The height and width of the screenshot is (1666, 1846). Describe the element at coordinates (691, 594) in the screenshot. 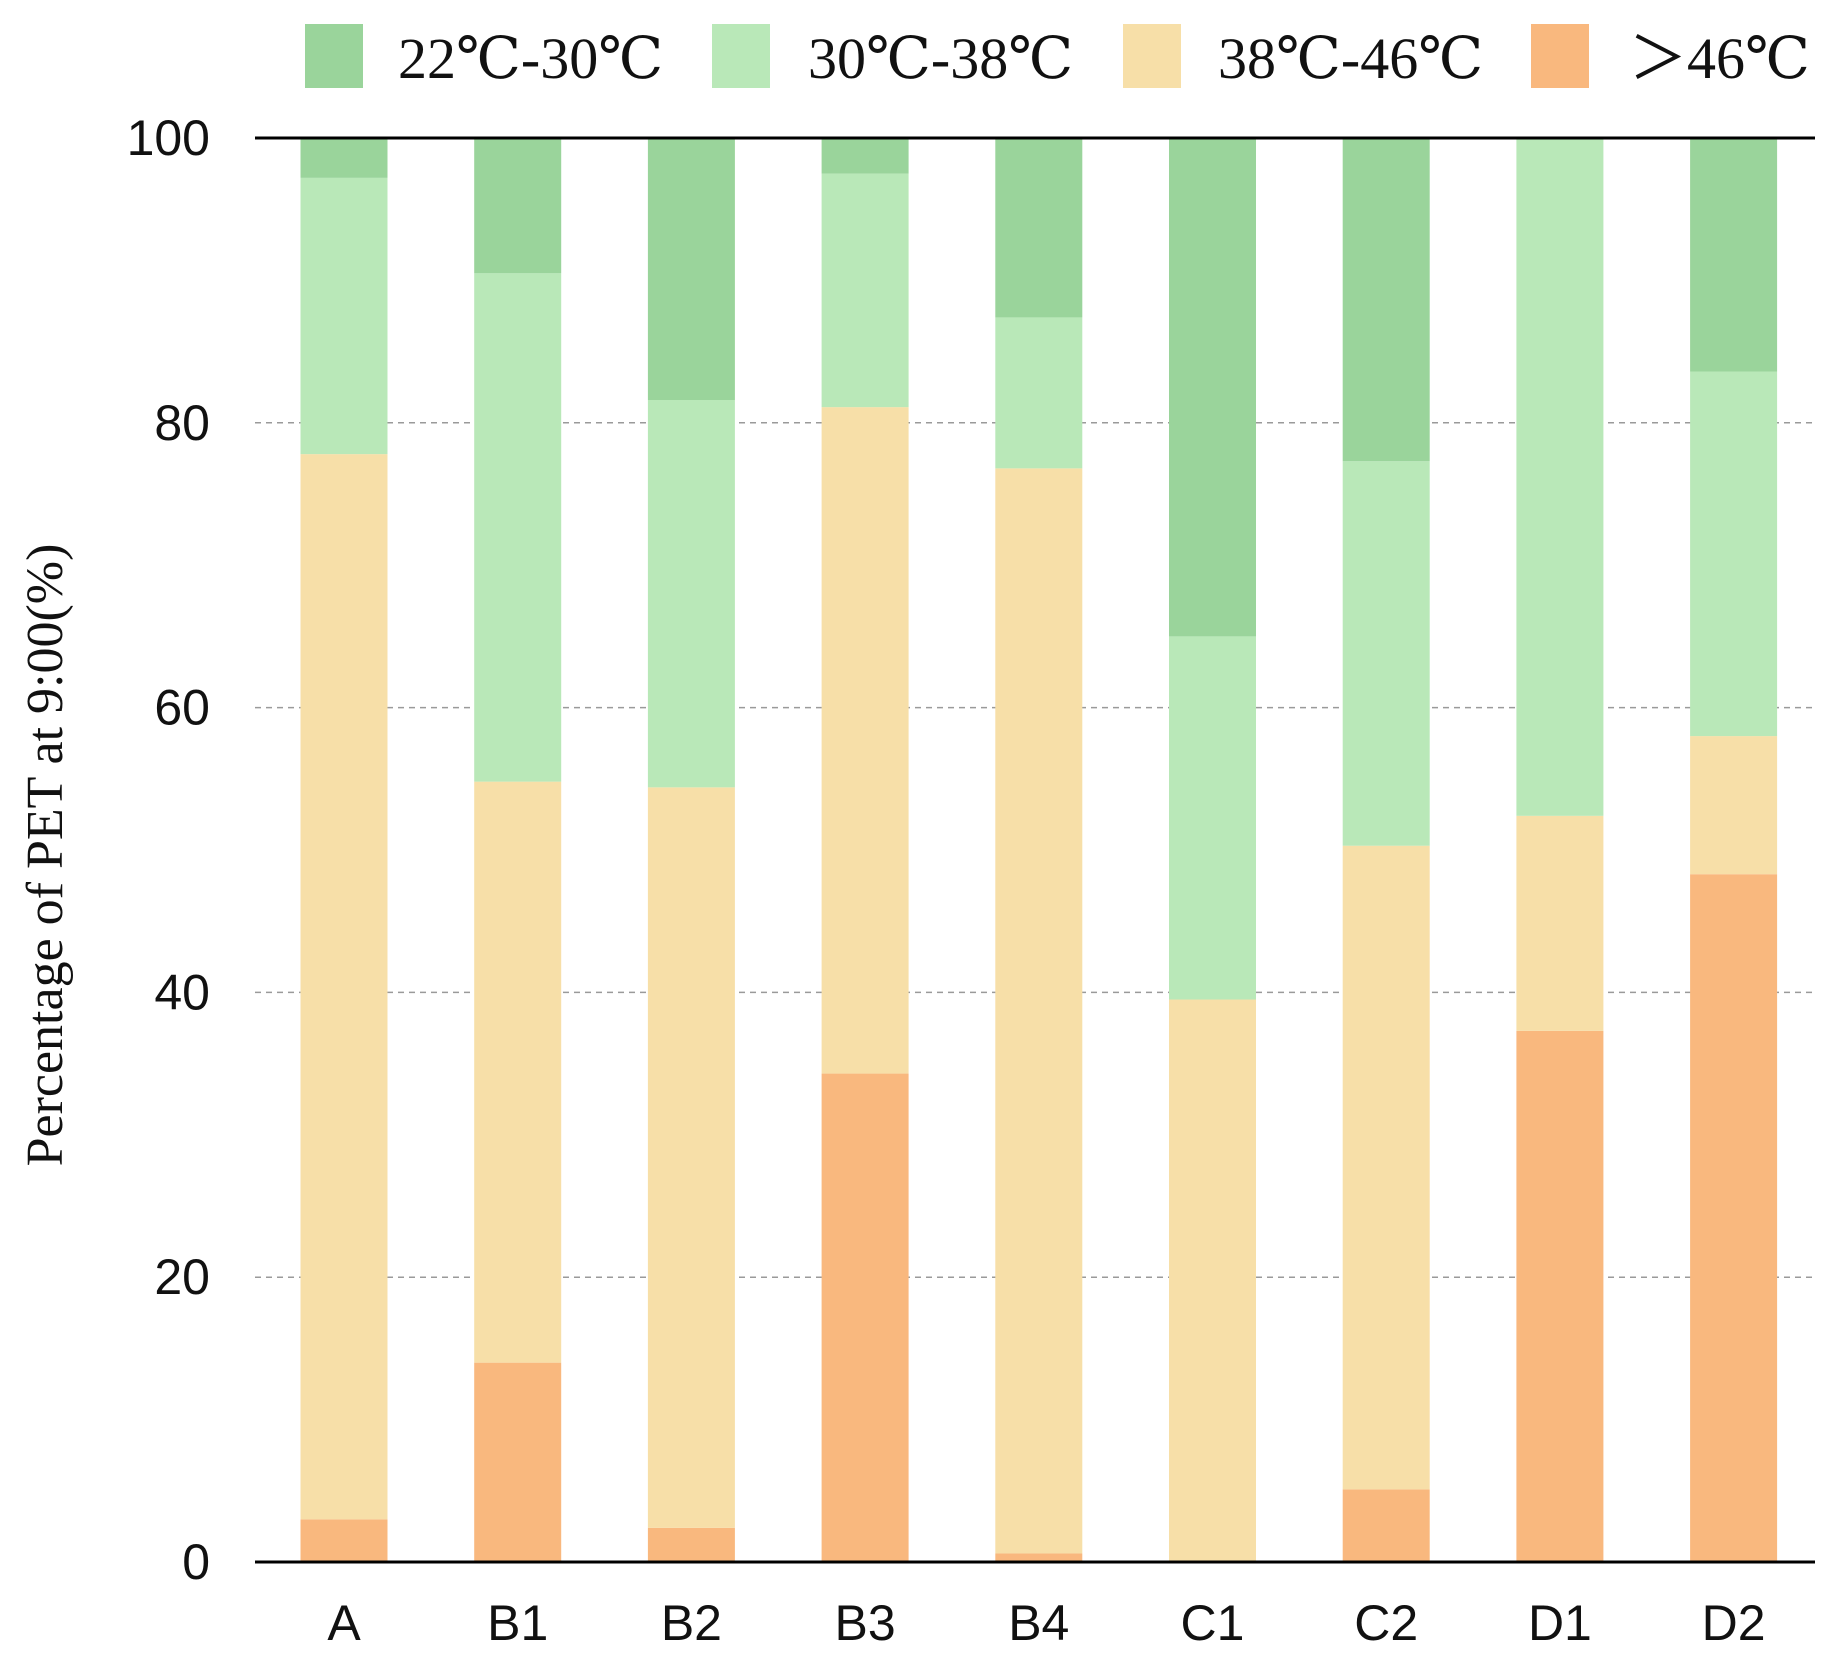

I see `bar-b2-30-c-38-c` at that location.